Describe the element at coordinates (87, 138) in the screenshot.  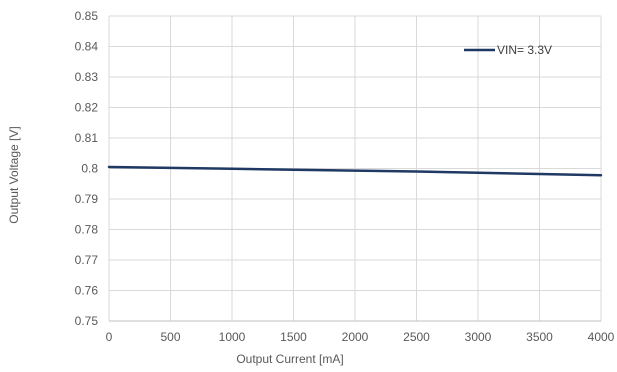
I see `y-tick-label: 0.81` at that location.